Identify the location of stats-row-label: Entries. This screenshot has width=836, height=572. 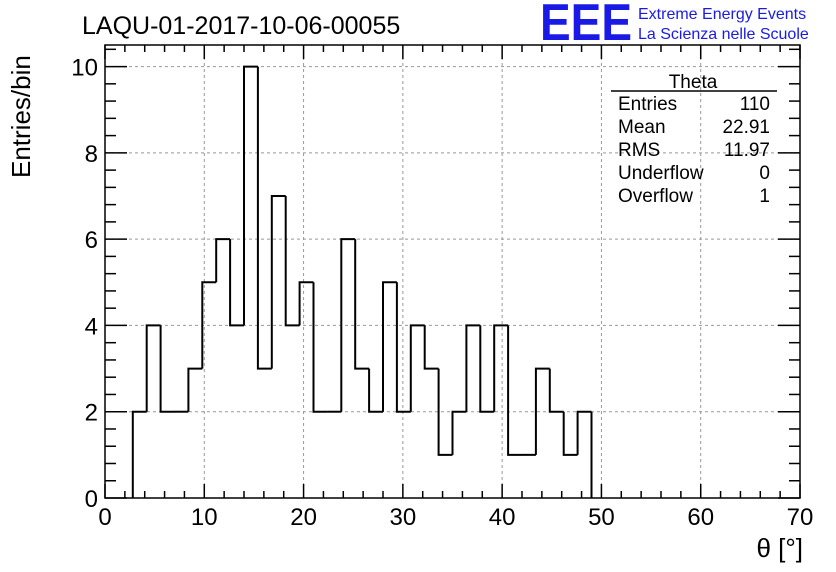
(647, 104).